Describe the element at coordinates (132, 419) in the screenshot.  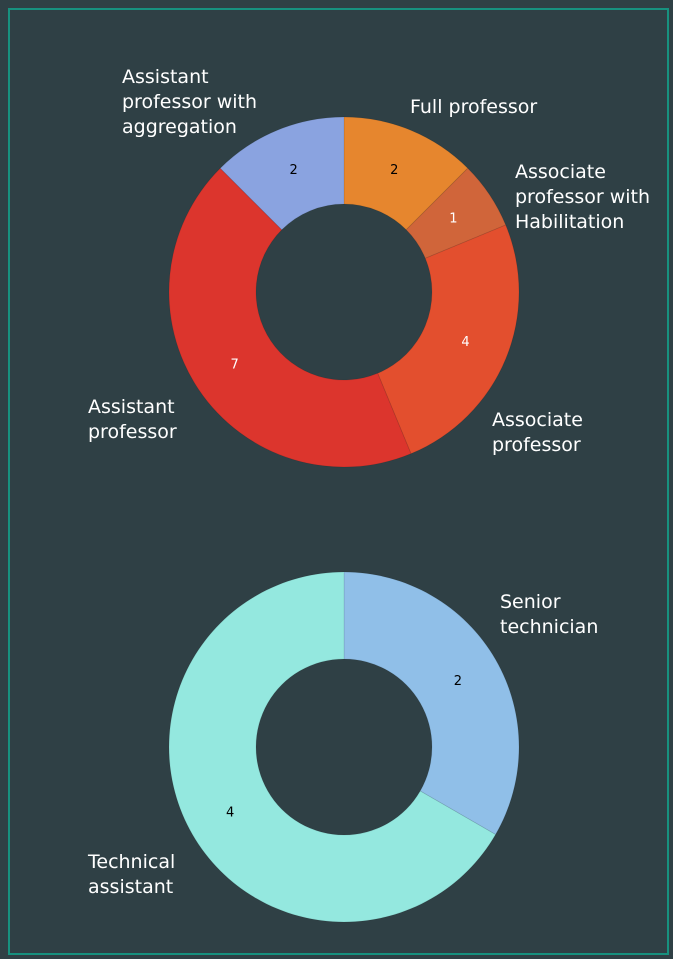
I see `category-label: Assistant professor` at that location.